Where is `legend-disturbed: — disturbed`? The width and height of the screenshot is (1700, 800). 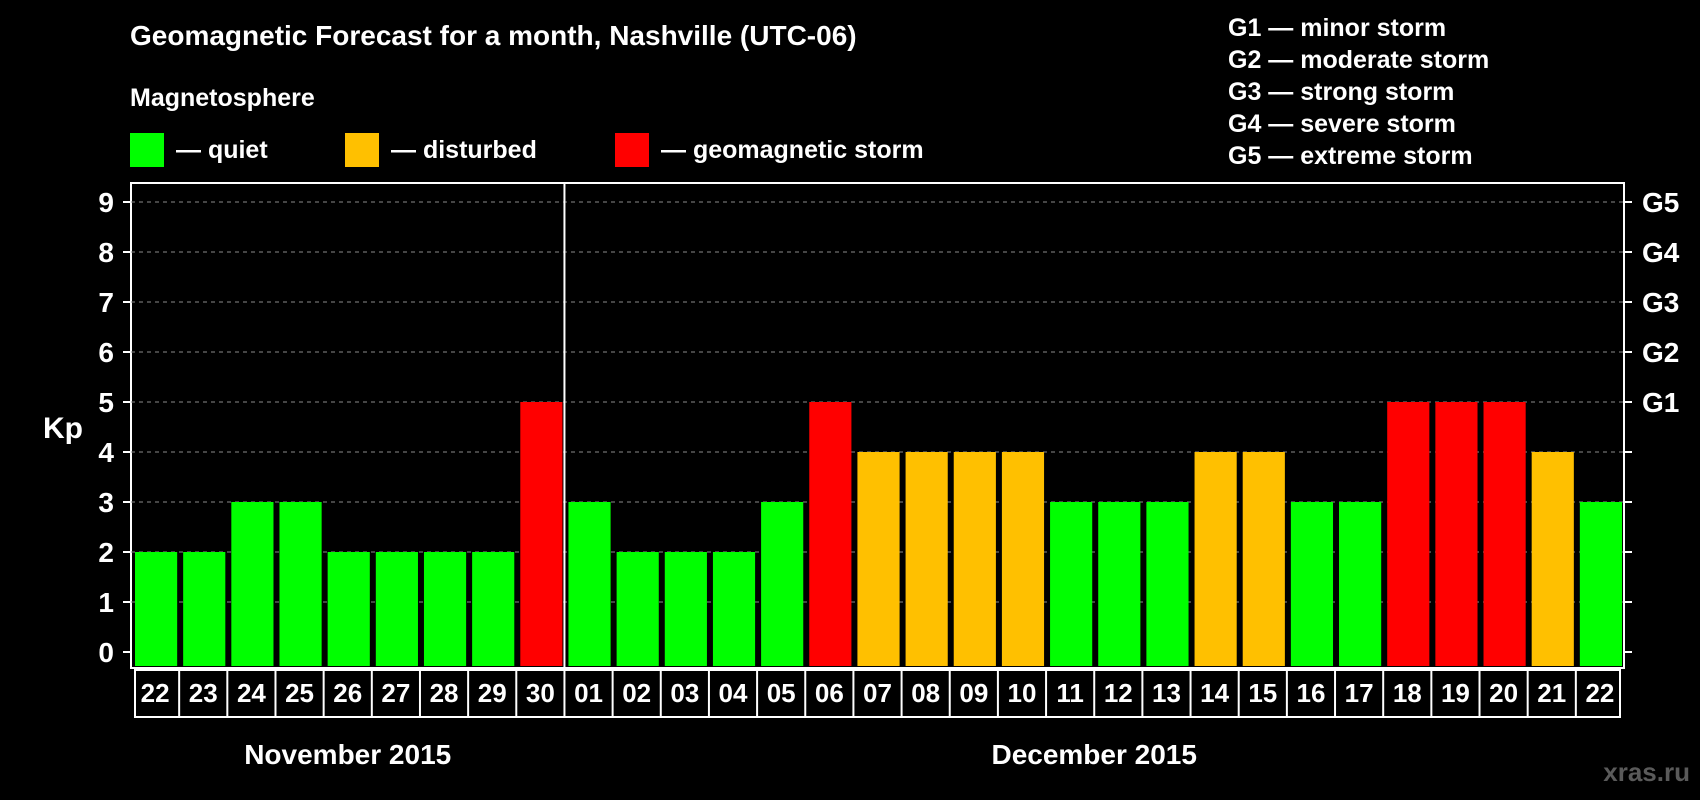
legend-disturbed: — disturbed is located at coordinates (441, 150).